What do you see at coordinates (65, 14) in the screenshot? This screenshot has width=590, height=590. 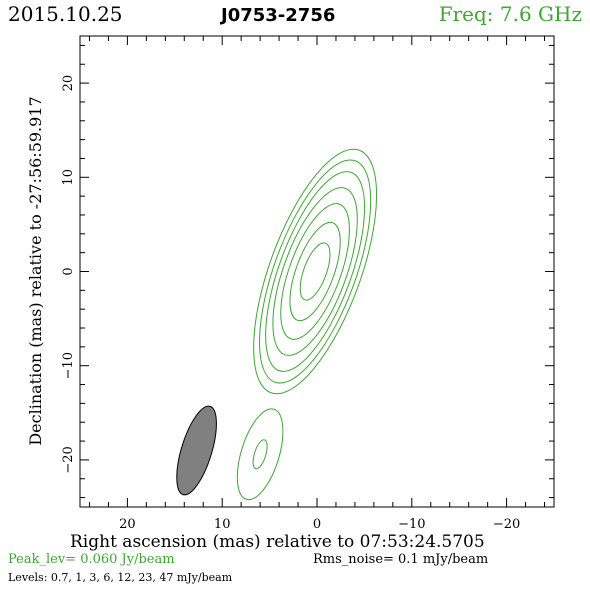 I see `observation-date: 2015.10.25` at bounding box center [65, 14].